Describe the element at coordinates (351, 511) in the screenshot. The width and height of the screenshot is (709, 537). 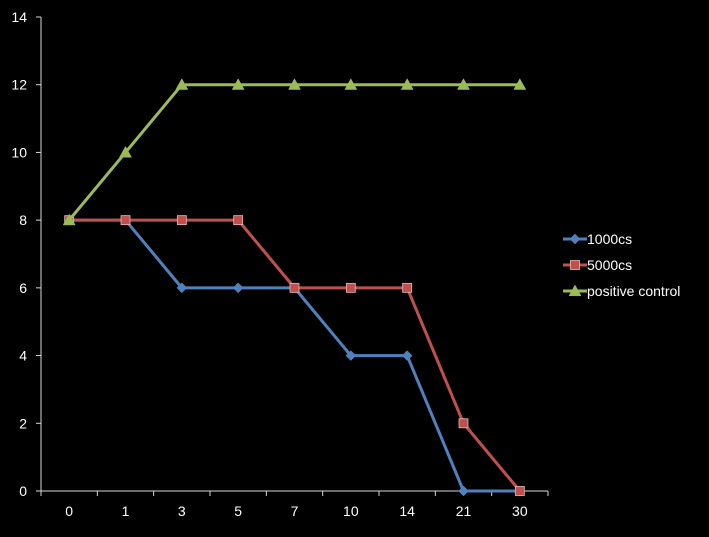
I see `x-tick-label: 10` at that location.